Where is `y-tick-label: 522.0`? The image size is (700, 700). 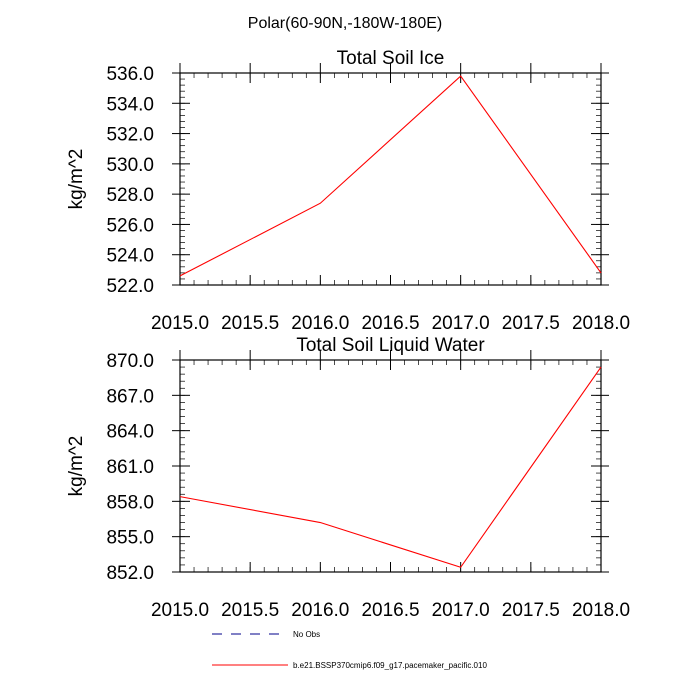
y-tick-label: 522.0 is located at coordinates (130, 286).